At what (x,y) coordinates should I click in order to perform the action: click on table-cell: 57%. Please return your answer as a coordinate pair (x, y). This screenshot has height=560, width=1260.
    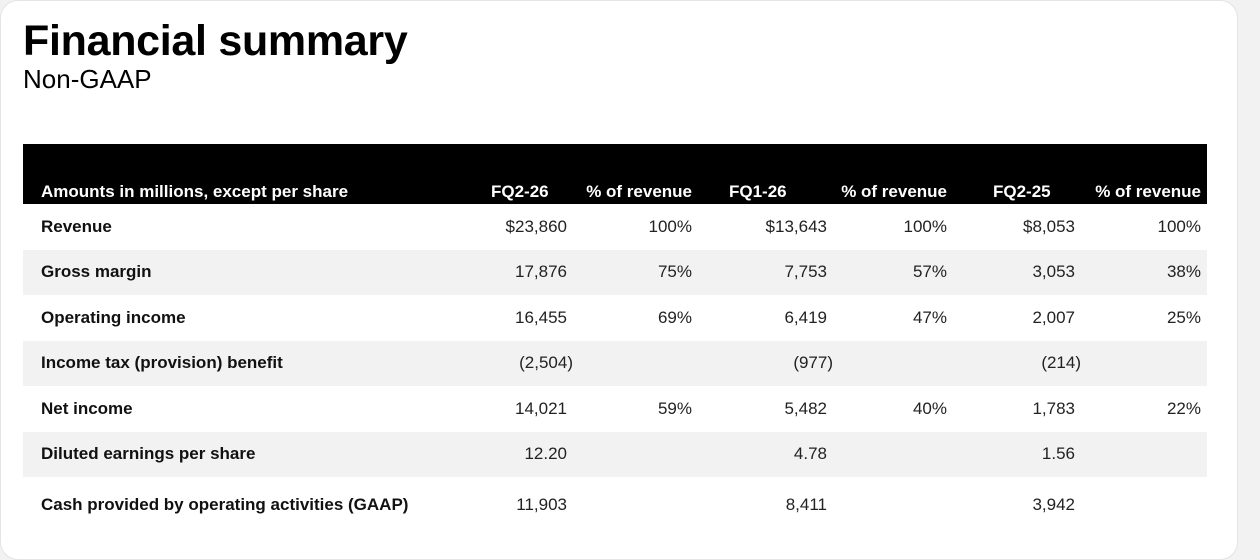
    Looking at the image, I should click on (929, 272).